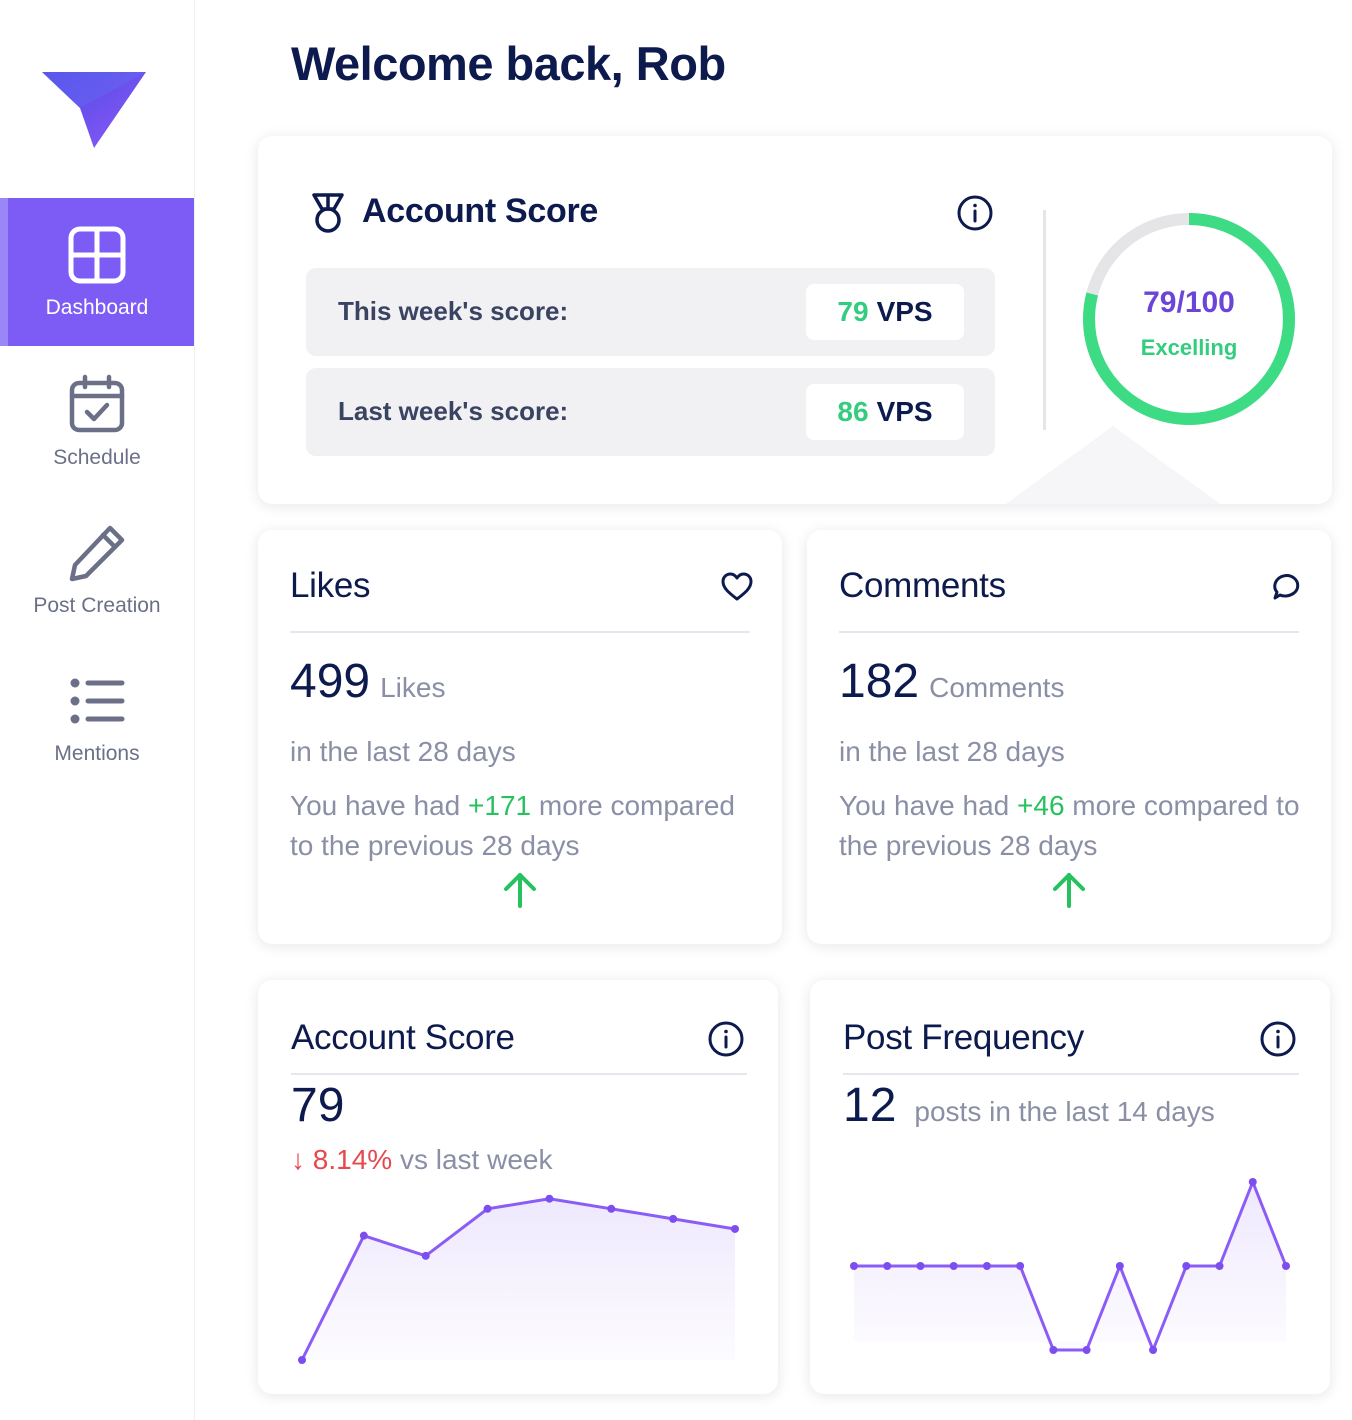 The image size is (1352, 1420). I want to click on likes-period: in the last 28 days, so click(403, 751).